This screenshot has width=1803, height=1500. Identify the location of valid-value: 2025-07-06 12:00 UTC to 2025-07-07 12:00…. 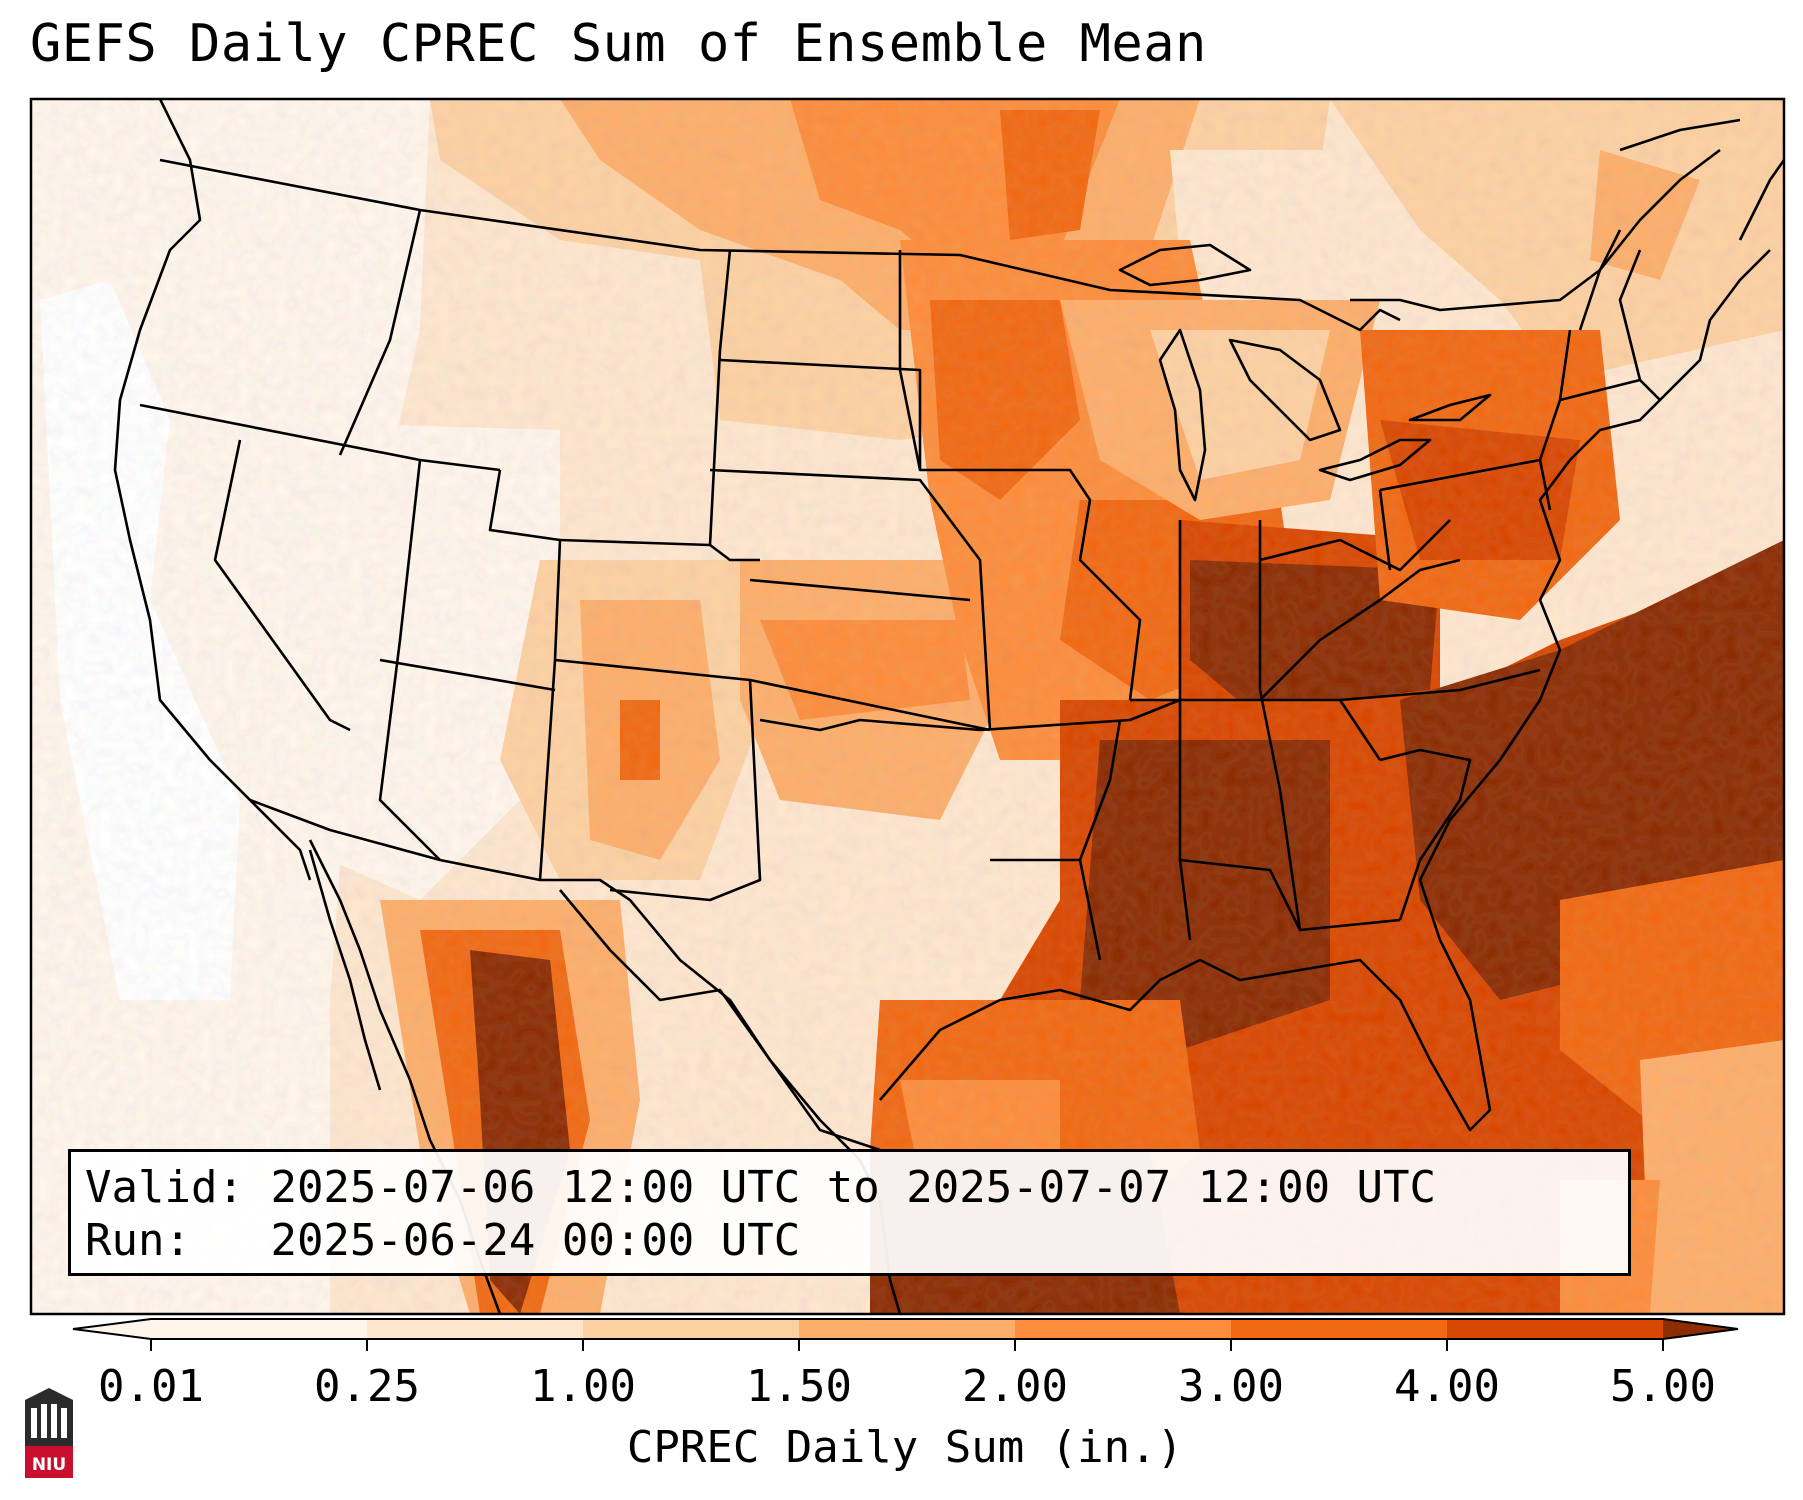
(853, 1187).